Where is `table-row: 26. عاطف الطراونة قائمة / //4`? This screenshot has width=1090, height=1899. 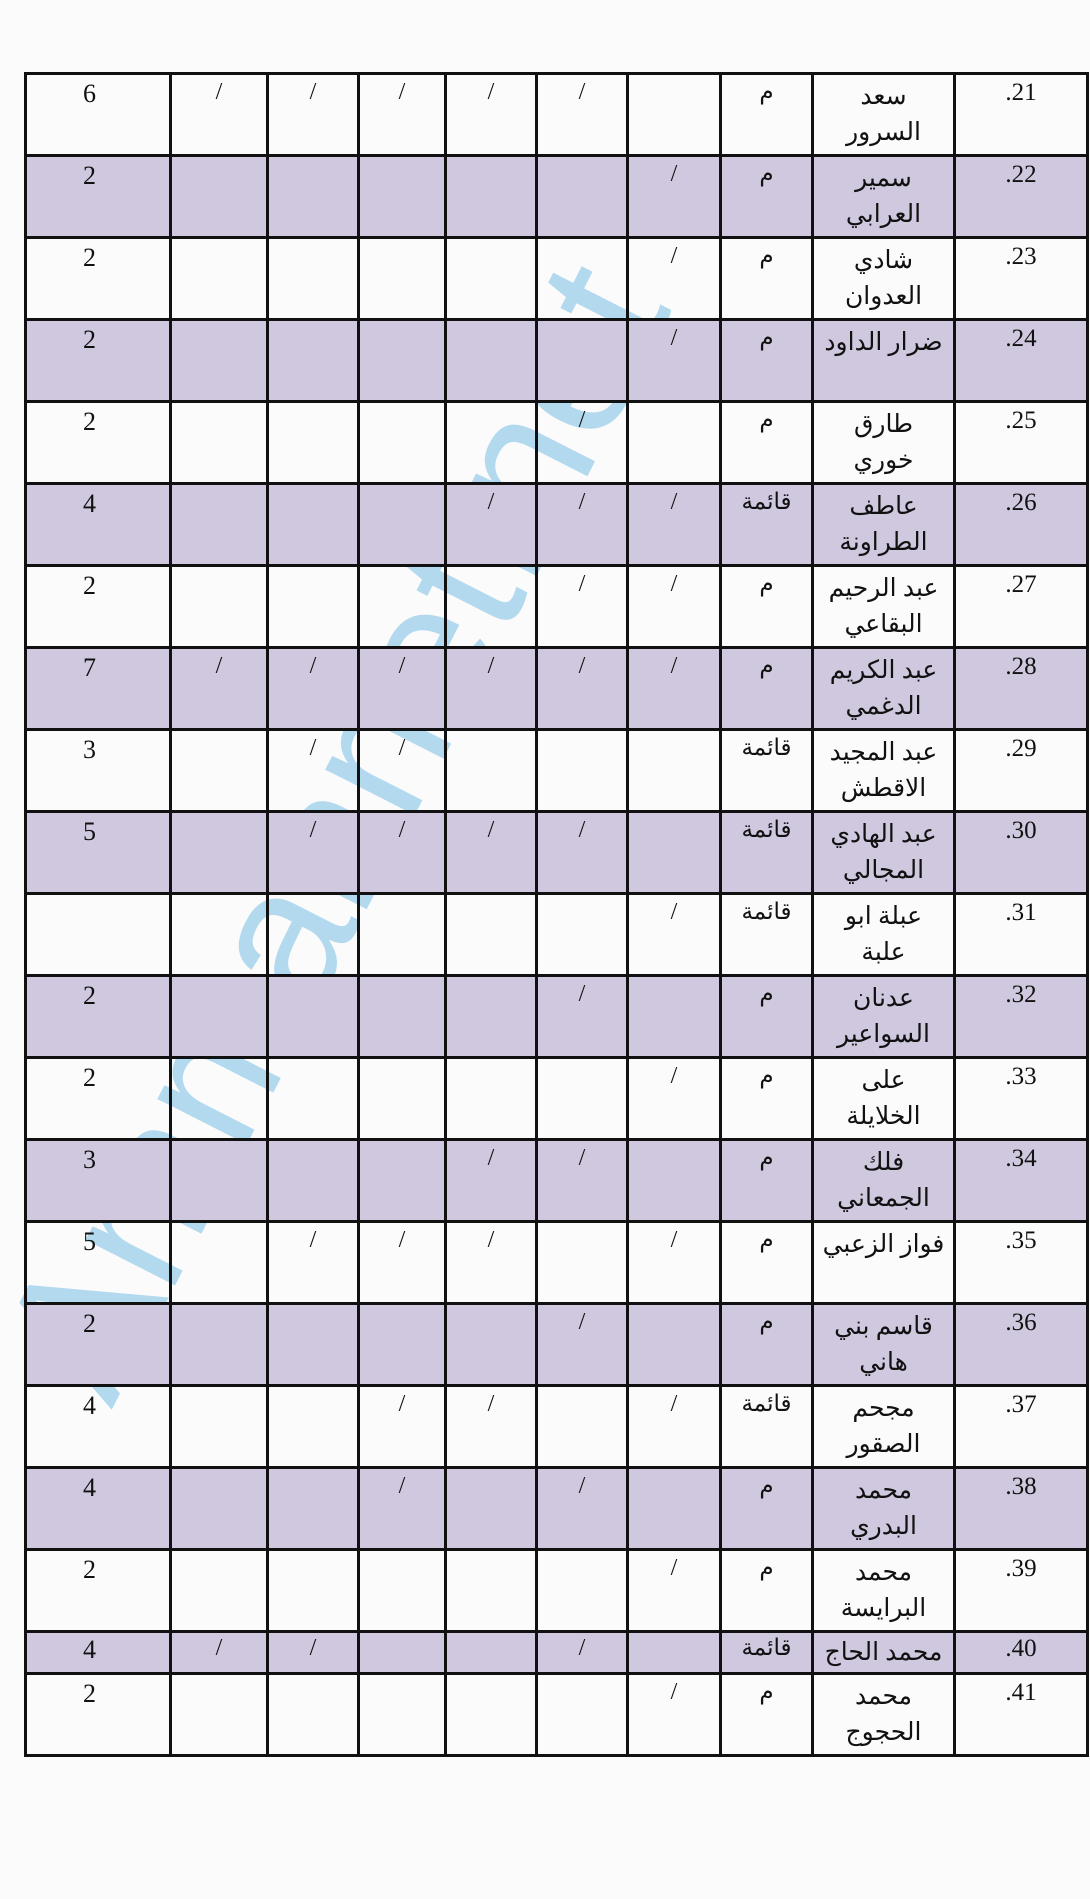 table-row: 26. عاطف الطراونة قائمة / //4 is located at coordinates (556, 524).